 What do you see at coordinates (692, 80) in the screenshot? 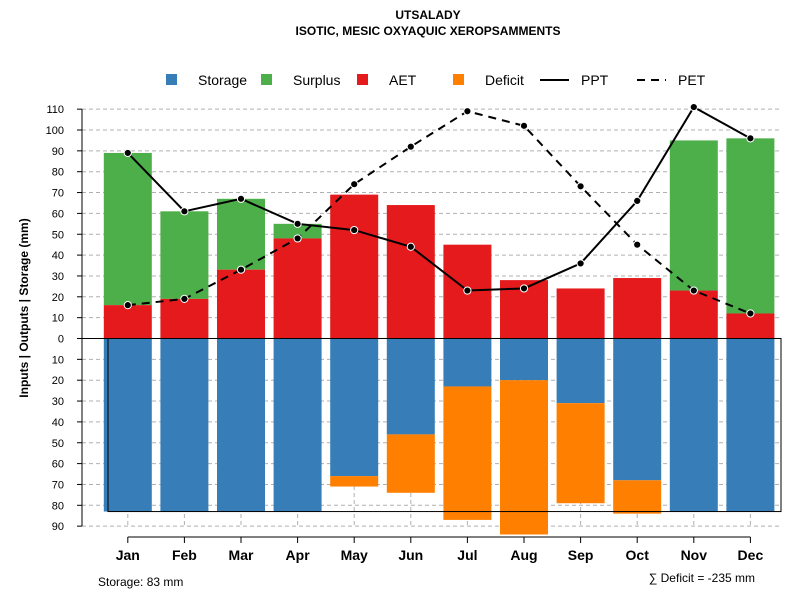
I see `legend-label: PET` at bounding box center [692, 80].